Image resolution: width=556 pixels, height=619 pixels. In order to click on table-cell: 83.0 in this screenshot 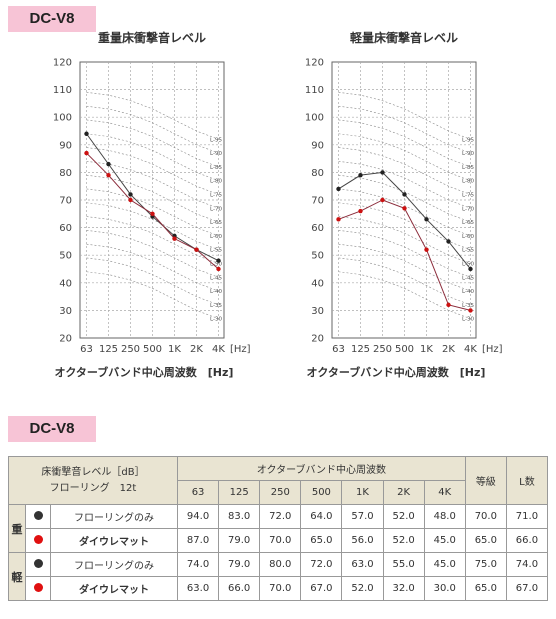, I will do `click(239, 516)`.